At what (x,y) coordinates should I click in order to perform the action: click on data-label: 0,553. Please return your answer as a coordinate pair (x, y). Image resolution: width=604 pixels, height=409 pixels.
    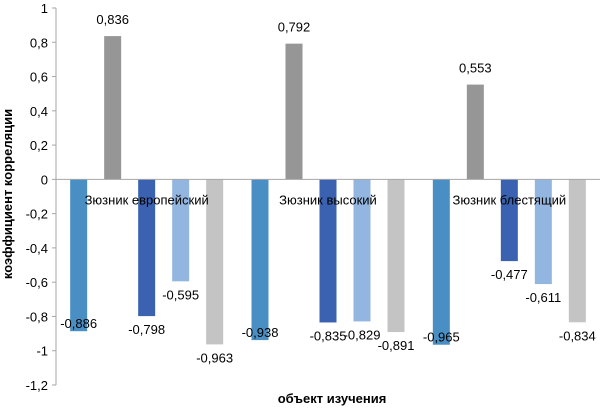
    Looking at the image, I should click on (475, 68).